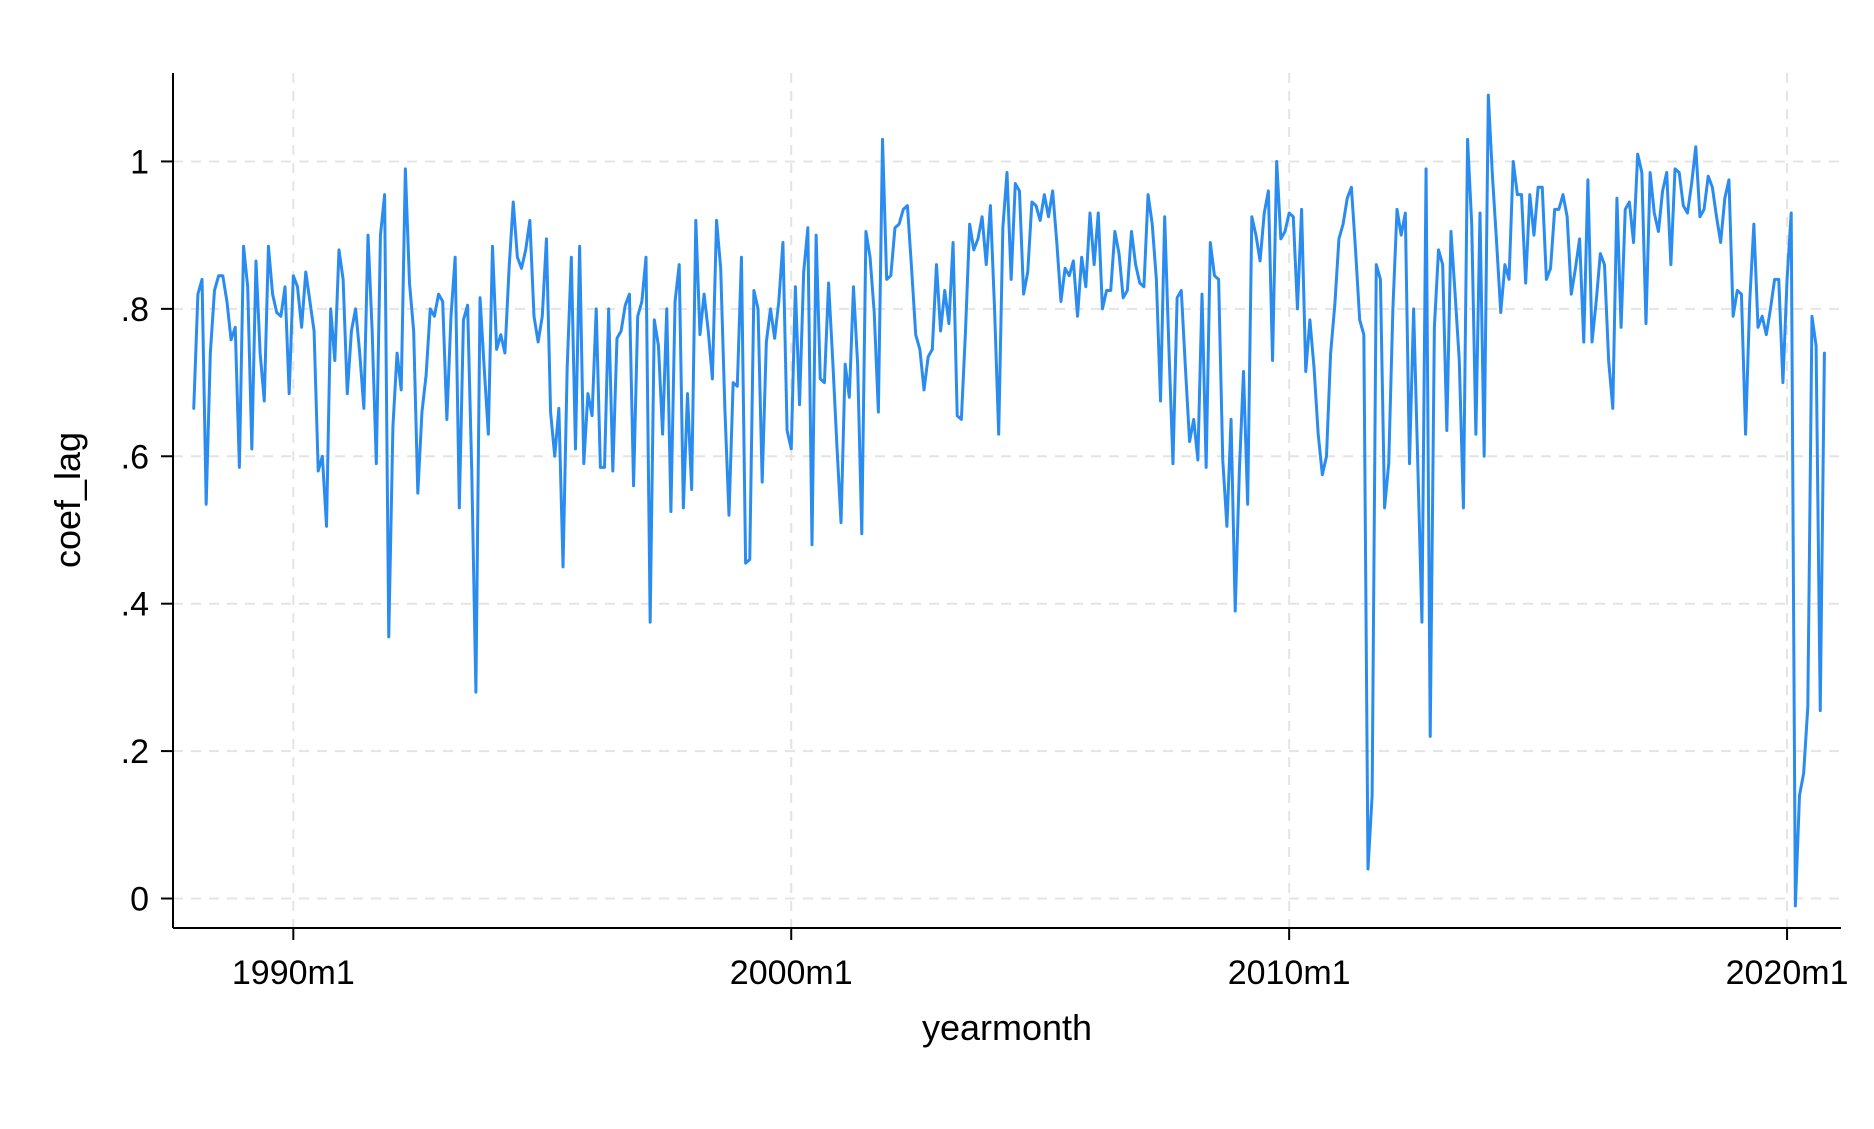 The image size is (1874, 1129). I want to click on x-axis-label: yearmonth, so click(1007, 1027).